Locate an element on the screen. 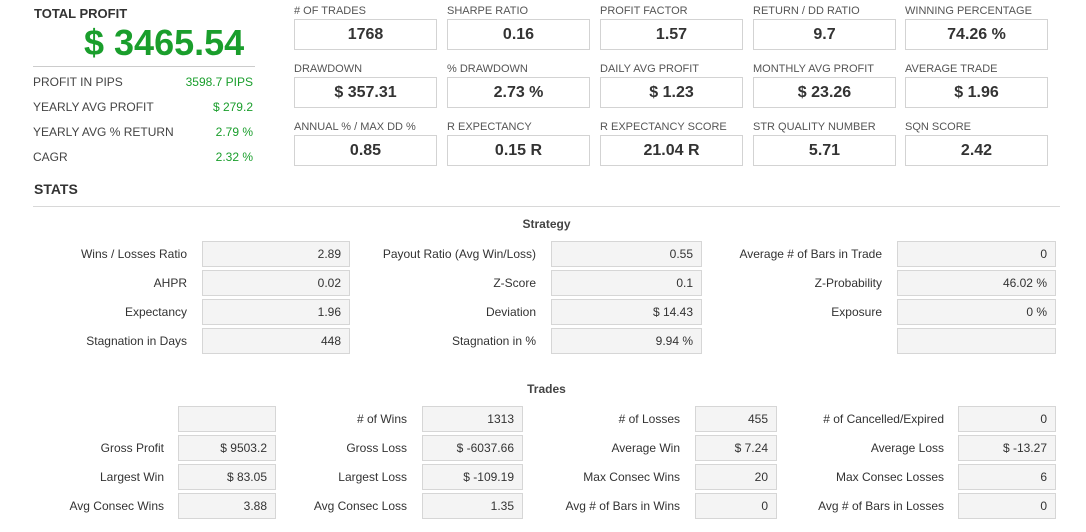 The width and height of the screenshot is (1086, 532). metric-label: DRAWDOWN is located at coordinates (328, 69).